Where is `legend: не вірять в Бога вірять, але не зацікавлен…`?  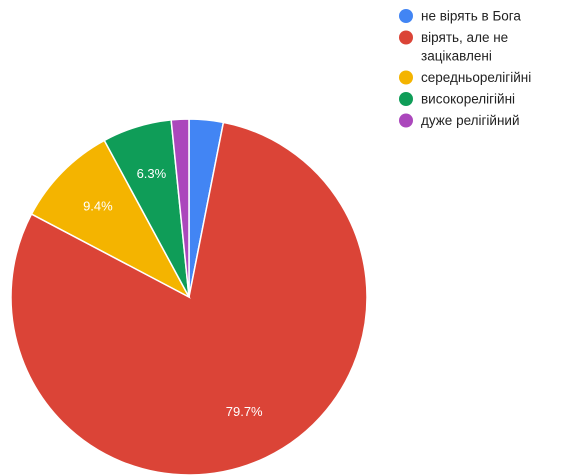
legend: не вірять в Бога вірять, але не зацікавлен… is located at coordinates (465, 68).